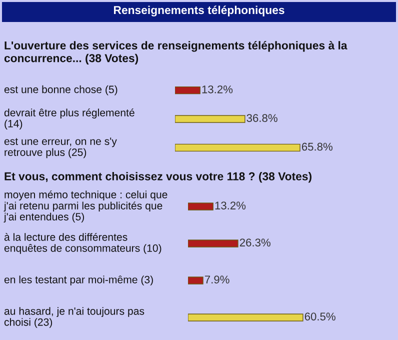 The height and width of the screenshot is (340, 398). What do you see at coordinates (78, 281) in the screenshot?
I see `y-tick-label: en les testant par moi-même (3)` at bounding box center [78, 281].